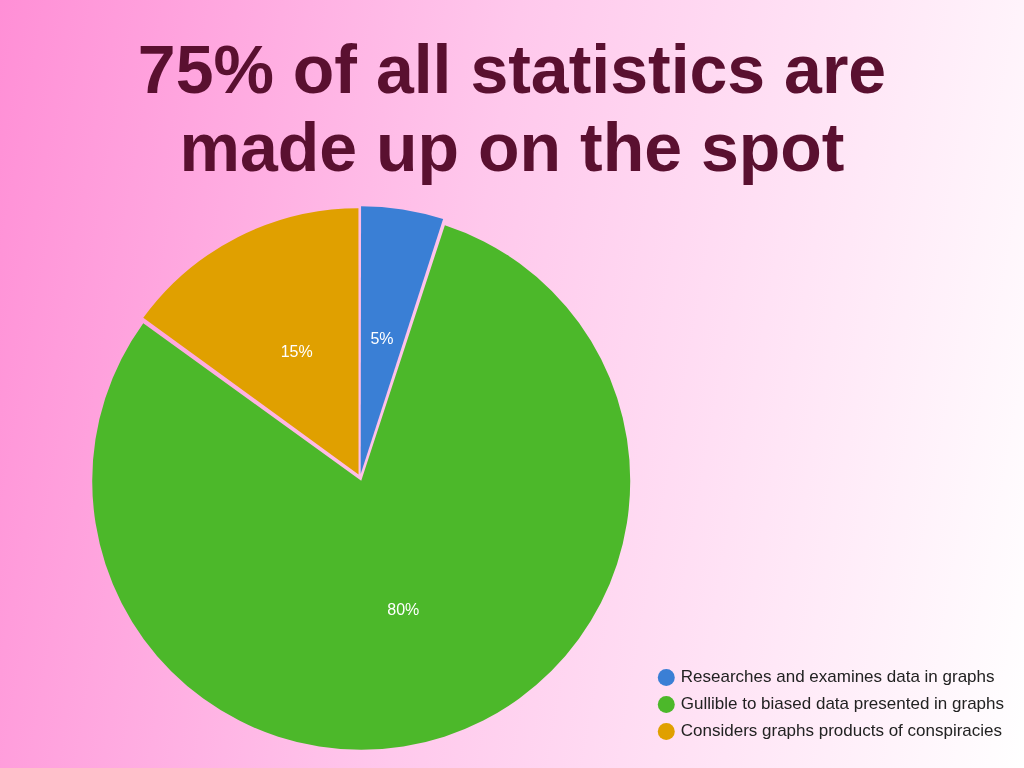 This screenshot has width=1024, height=768. Describe the element at coordinates (512, 108) in the screenshot. I see `chart-title: 75% of all statistics are made up on the spot` at that location.